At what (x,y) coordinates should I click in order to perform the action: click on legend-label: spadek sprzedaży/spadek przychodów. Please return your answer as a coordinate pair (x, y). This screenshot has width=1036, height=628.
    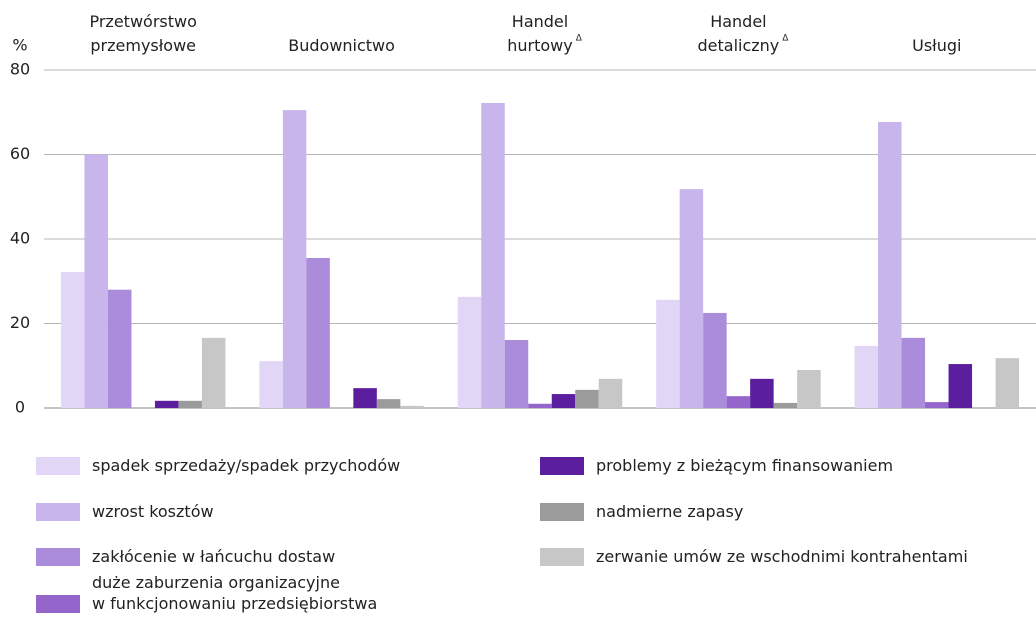
    Looking at the image, I should click on (246, 465).